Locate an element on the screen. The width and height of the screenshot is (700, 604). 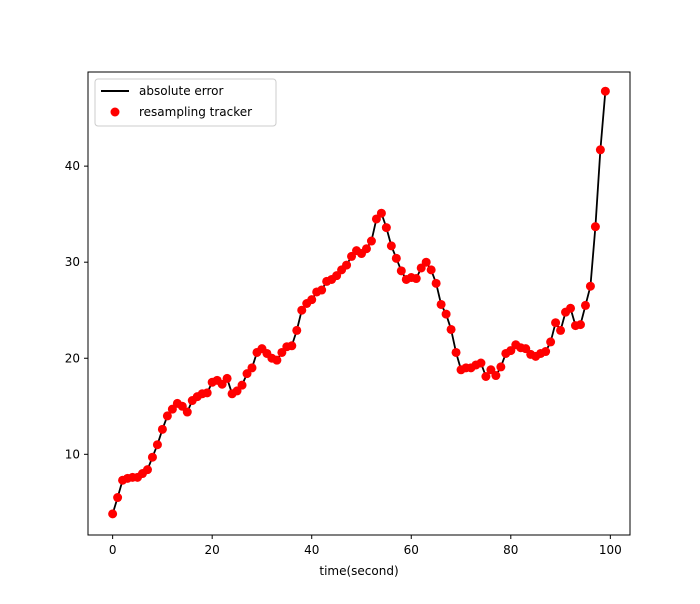
x-tick-label: 20 is located at coordinates (212, 550).